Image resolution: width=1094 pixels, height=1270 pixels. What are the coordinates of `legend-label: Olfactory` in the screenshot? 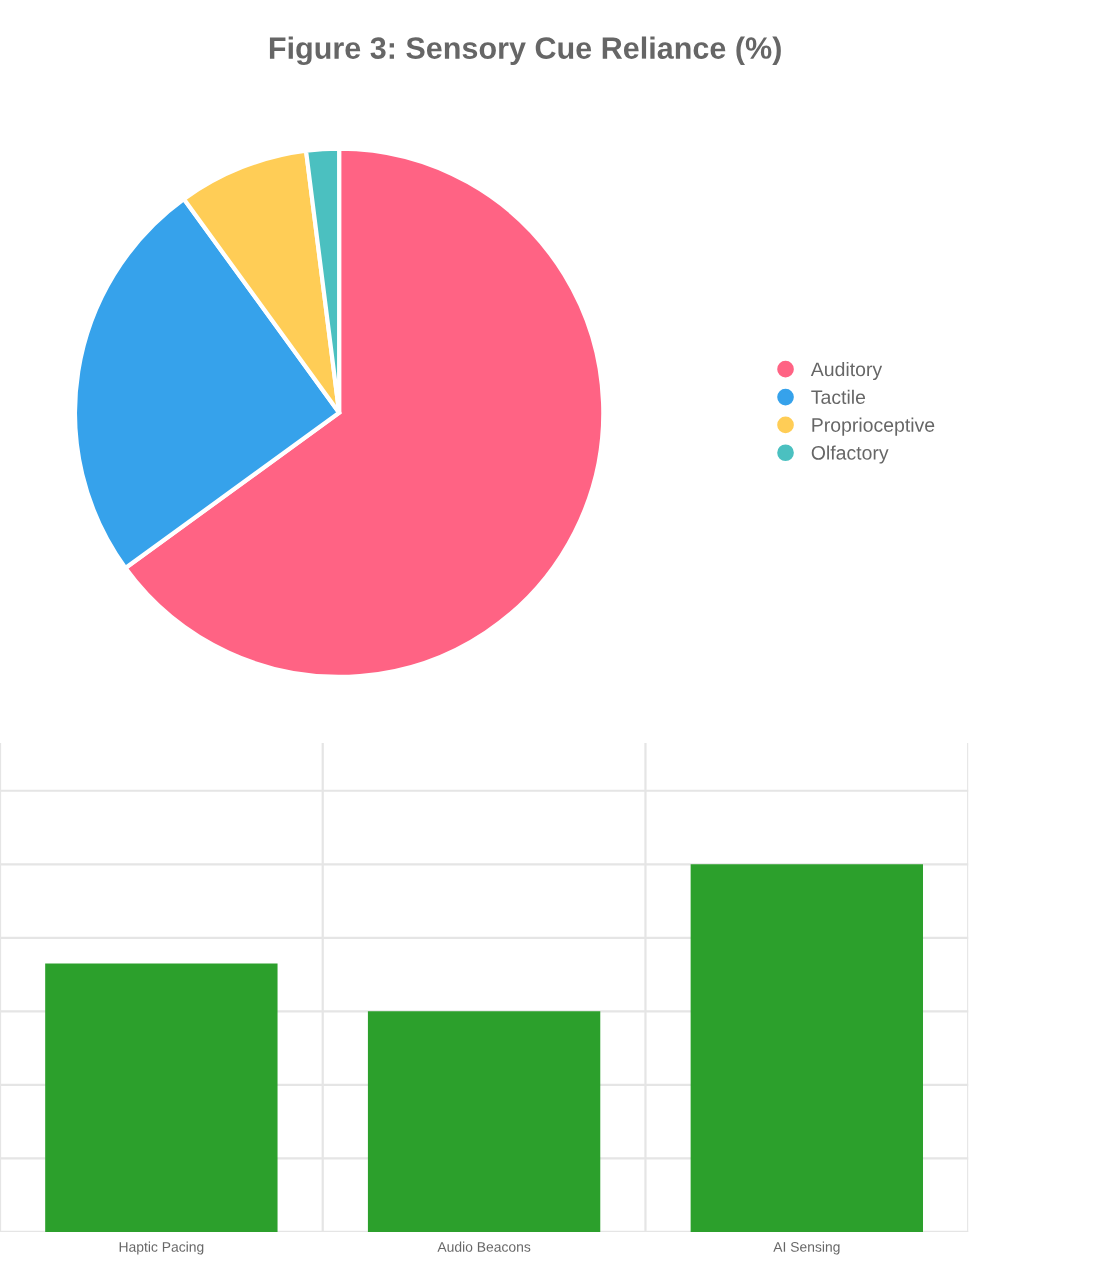 It's located at (850, 454).